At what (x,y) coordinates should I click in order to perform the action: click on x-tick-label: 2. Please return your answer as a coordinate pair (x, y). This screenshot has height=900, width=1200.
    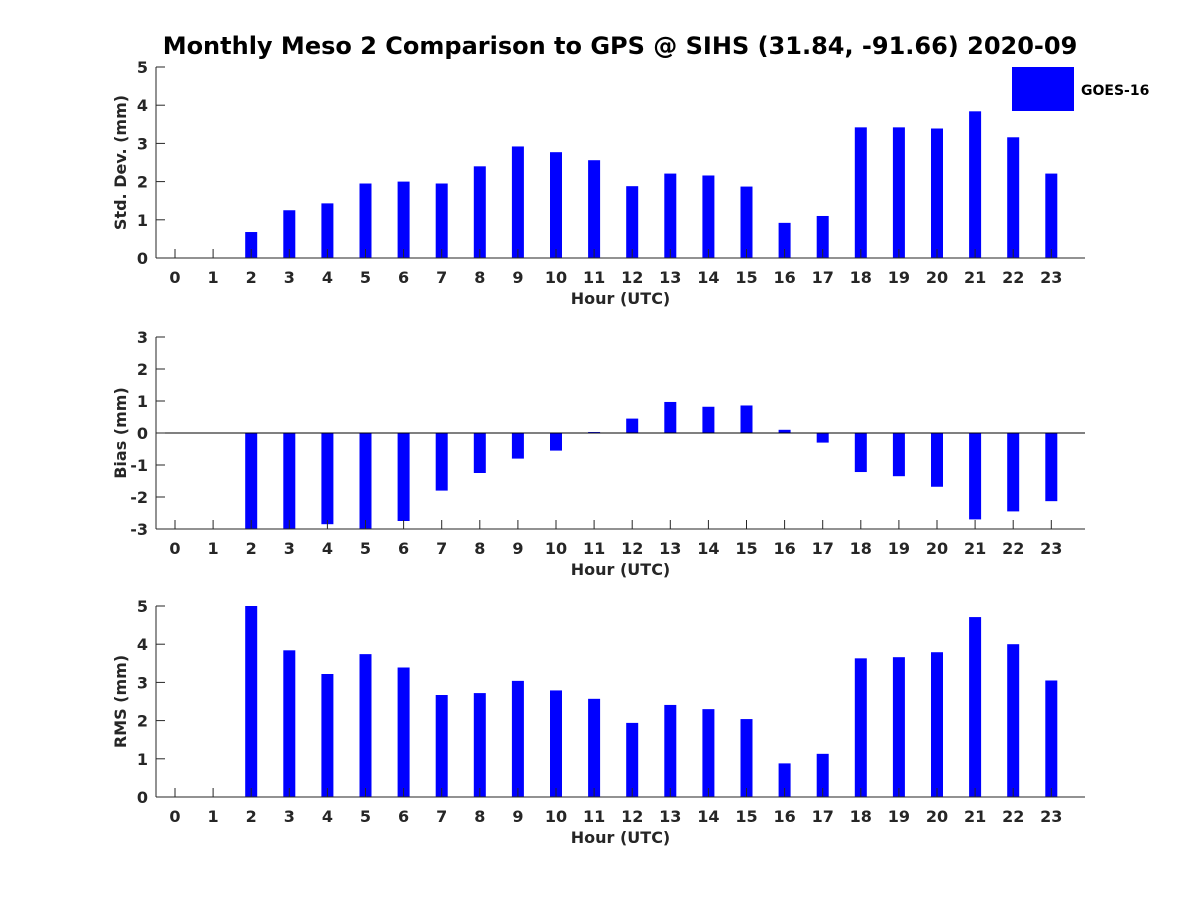
    Looking at the image, I should click on (251, 816).